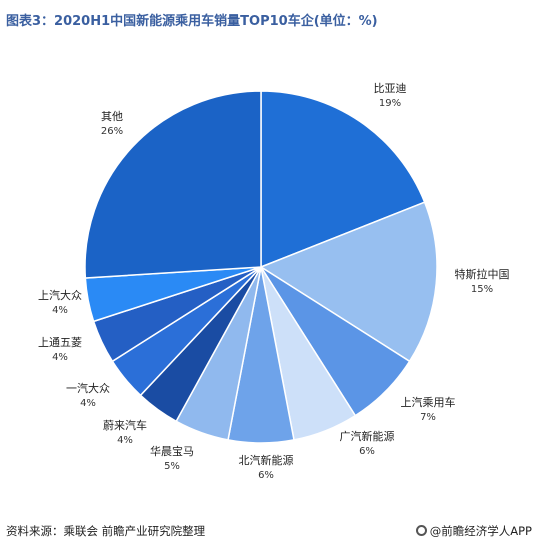 The height and width of the screenshot is (551, 540). What do you see at coordinates (428, 417) in the screenshot?
I see `slice-value-3: 7%` at bounding box center [428, 417].